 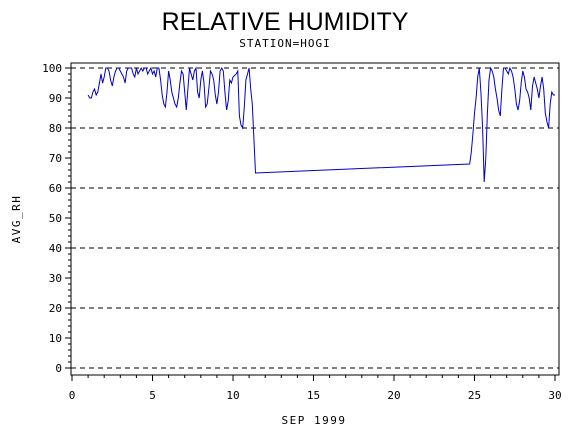 I want to click on y-axis-label: AVG_RH, so click(x=16, y=219).